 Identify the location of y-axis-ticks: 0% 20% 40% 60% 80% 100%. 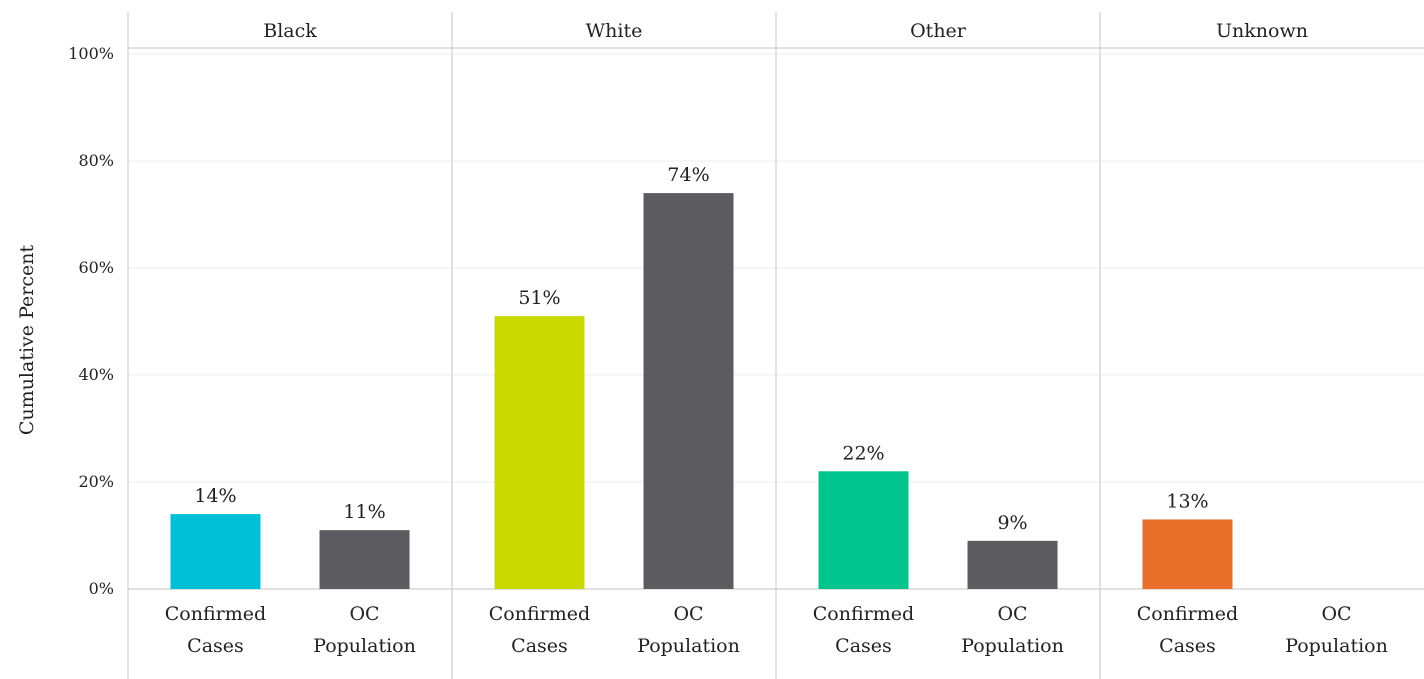
(91, 321).